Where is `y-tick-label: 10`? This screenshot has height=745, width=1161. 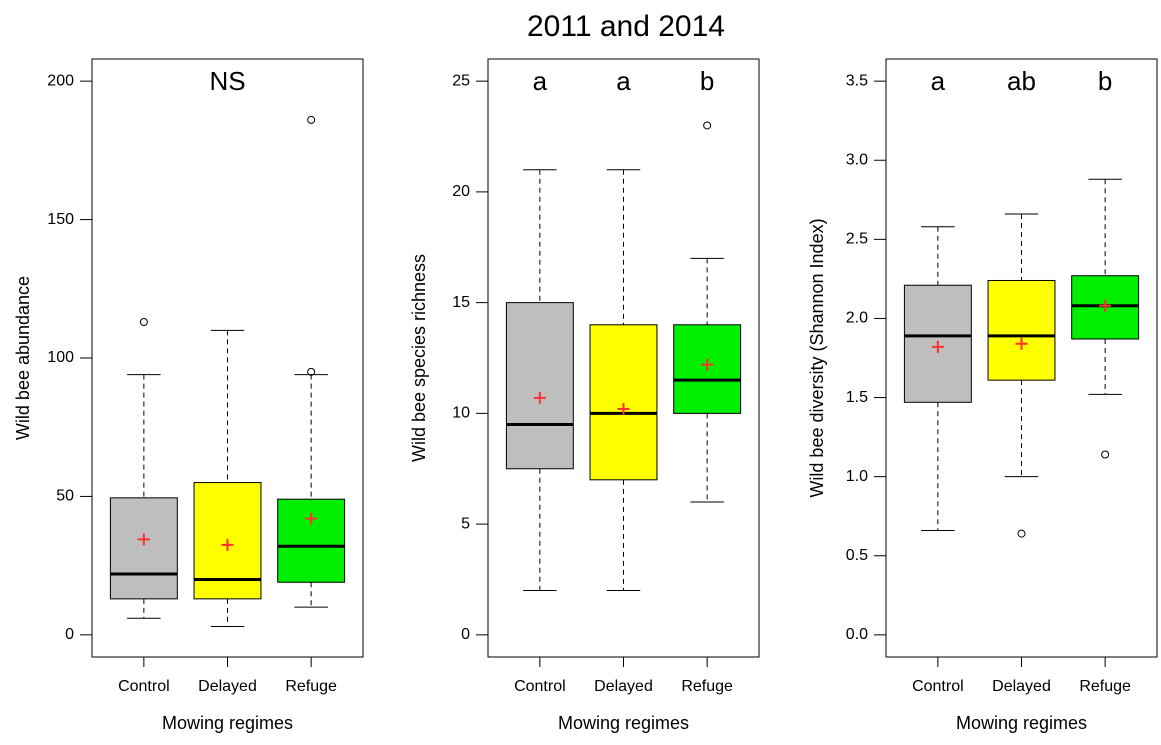 y-tick-label: 10 is located at coordinates (461, 413).